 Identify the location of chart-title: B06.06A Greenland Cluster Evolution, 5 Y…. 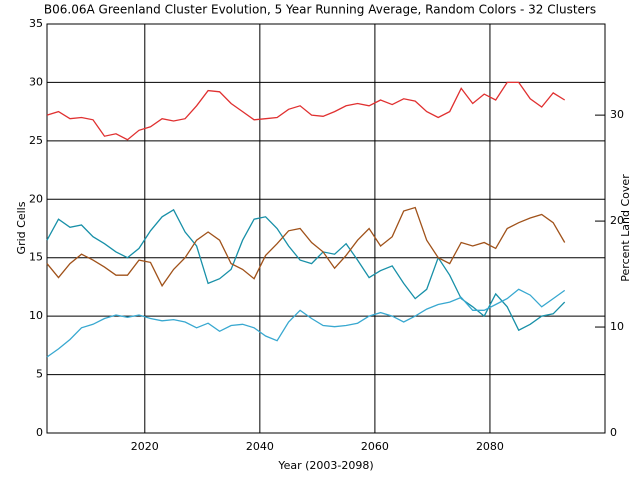
(320, 10).